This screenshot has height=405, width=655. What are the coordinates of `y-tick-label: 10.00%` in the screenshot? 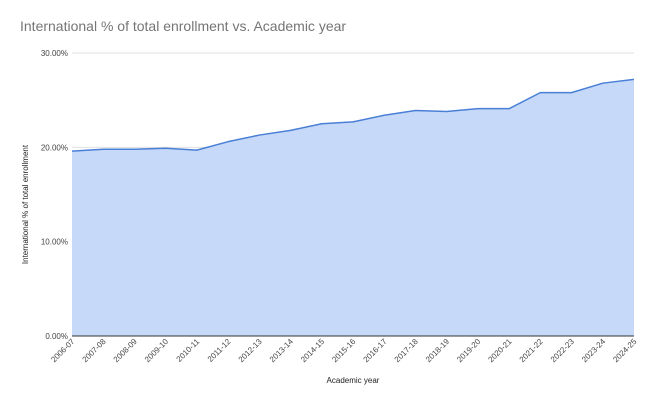 It's located at (54, 242).